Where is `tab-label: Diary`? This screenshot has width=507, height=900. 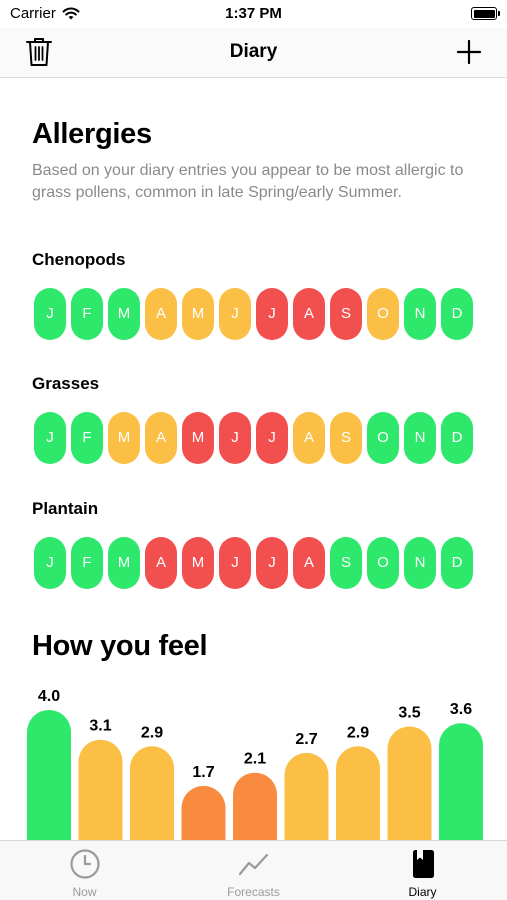 tab-label: Diary is located at coordinates (422, 892).